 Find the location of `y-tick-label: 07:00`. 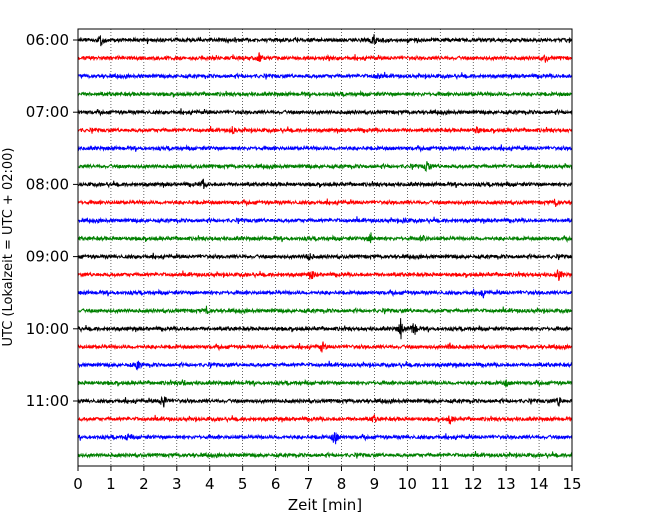

y-tick-label: 07:00 is located at coordinates (47, 112).